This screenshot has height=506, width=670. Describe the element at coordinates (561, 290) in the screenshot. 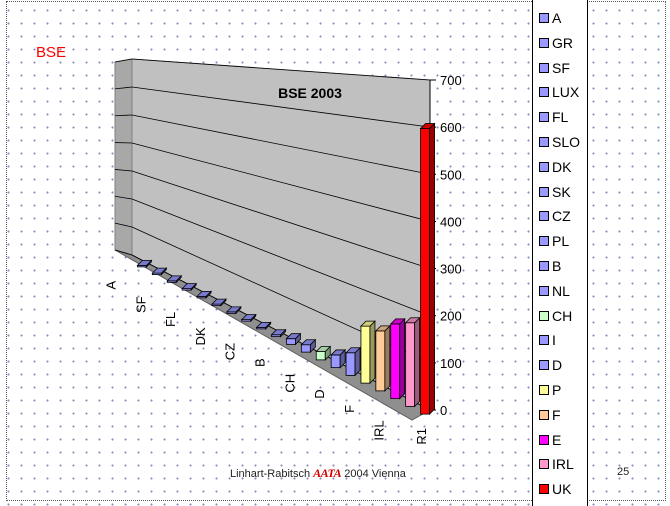

I see `legend-label: NL` at that location.